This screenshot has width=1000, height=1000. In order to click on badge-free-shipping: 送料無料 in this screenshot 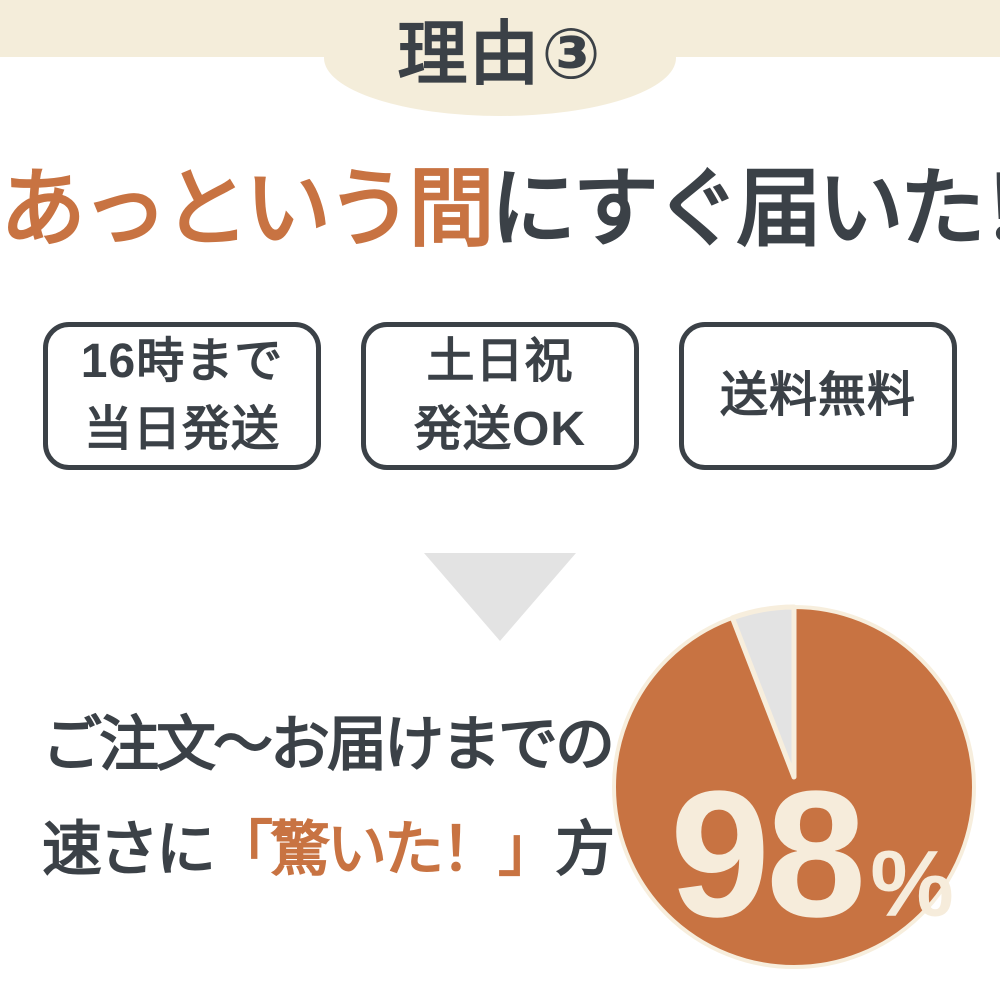, I will do `click(818, 396)`.